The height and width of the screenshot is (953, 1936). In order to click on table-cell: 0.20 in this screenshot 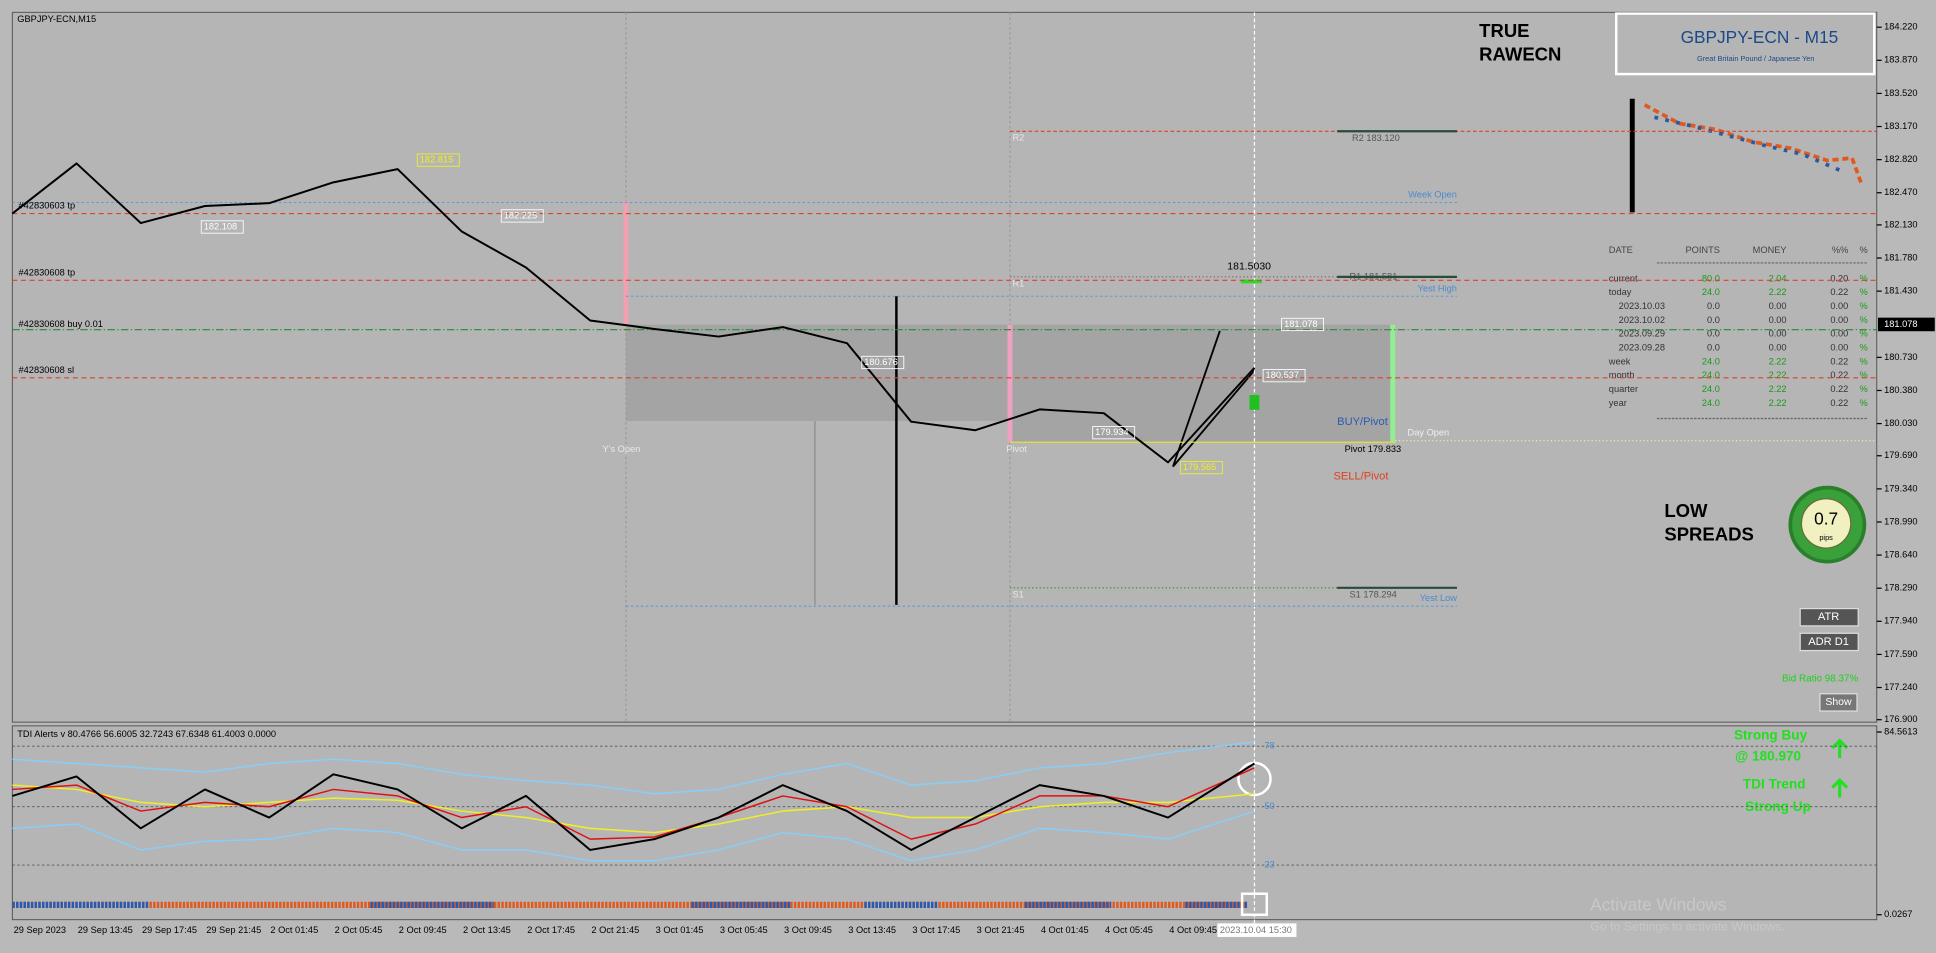, I will do `click(1839, 278)`.